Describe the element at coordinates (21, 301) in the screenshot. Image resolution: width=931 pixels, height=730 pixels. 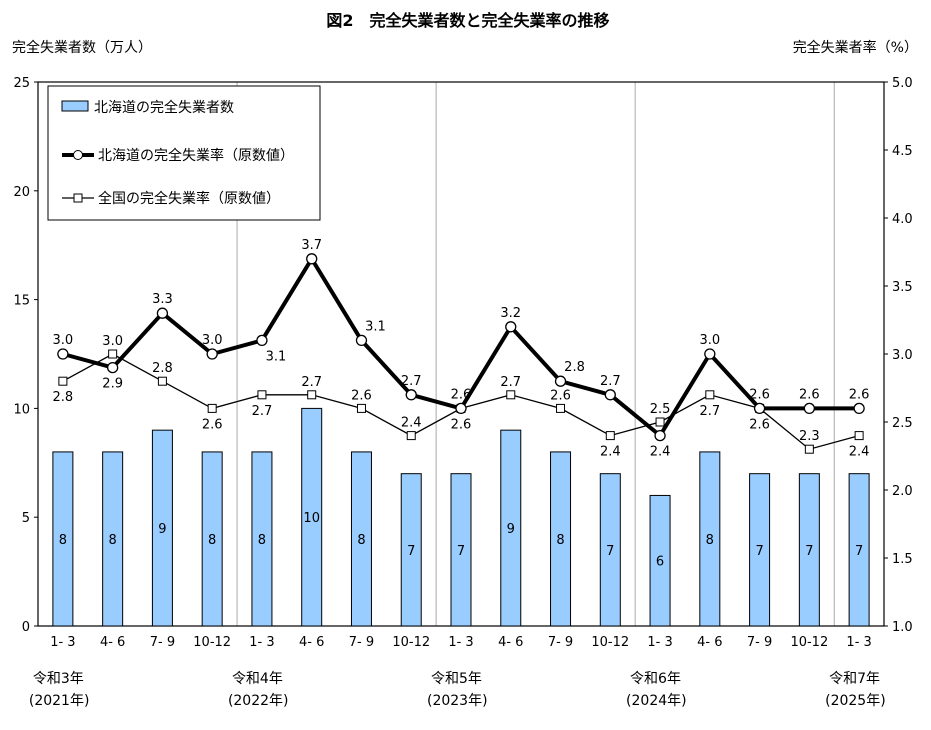
I see `left-tick-label: 15` at that location.